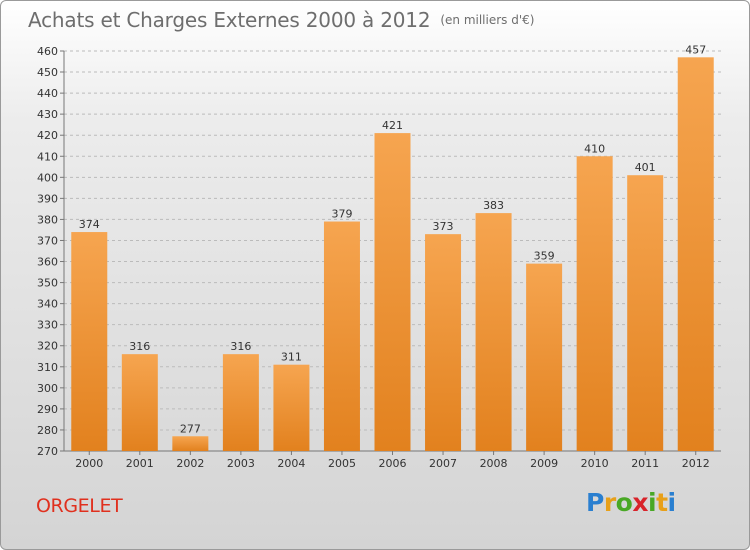 This screenshot has width=750, height=550. What do you see at coordinates (47, 156) in the screenshot?
I see `y-tick-label: 410` at bounding box center [47, 156].